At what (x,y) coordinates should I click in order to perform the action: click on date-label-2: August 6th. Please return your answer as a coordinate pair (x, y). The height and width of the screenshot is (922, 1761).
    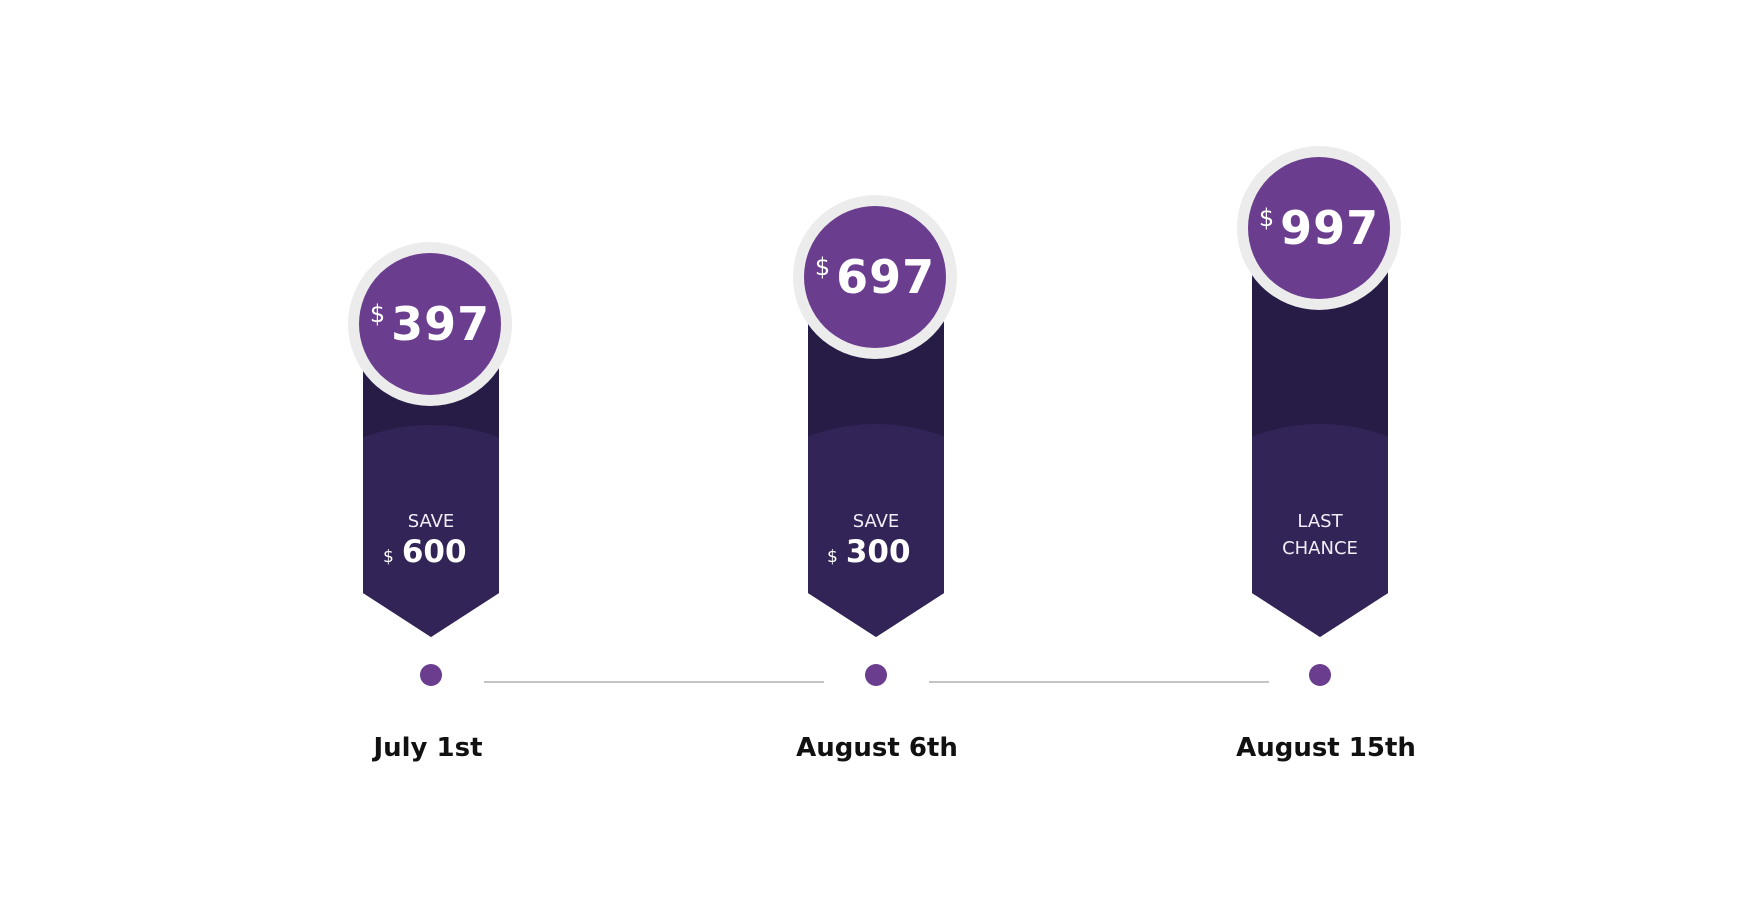
    Looking at the image, I should click on (877, 748).